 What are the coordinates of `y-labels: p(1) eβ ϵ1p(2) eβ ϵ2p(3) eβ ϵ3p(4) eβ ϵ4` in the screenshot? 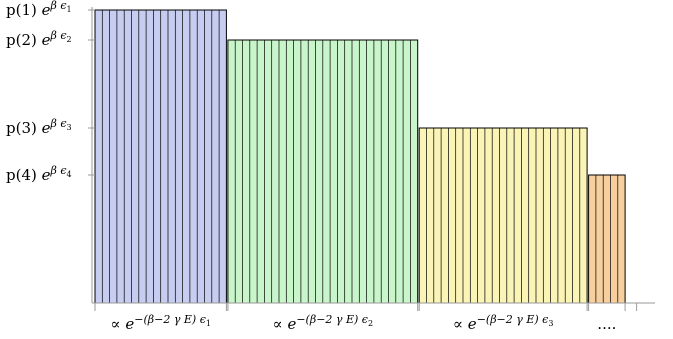 It's located at (39, 92).